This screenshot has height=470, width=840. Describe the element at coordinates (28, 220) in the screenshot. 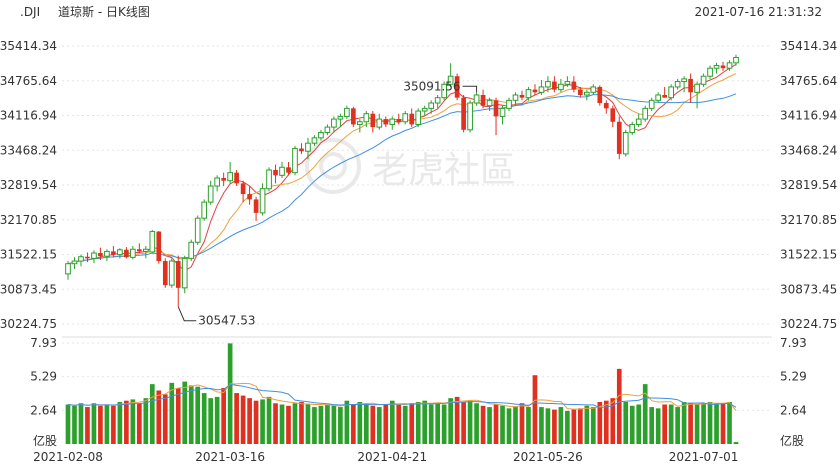

I see `price-tick-left: 32170.85` at that location.